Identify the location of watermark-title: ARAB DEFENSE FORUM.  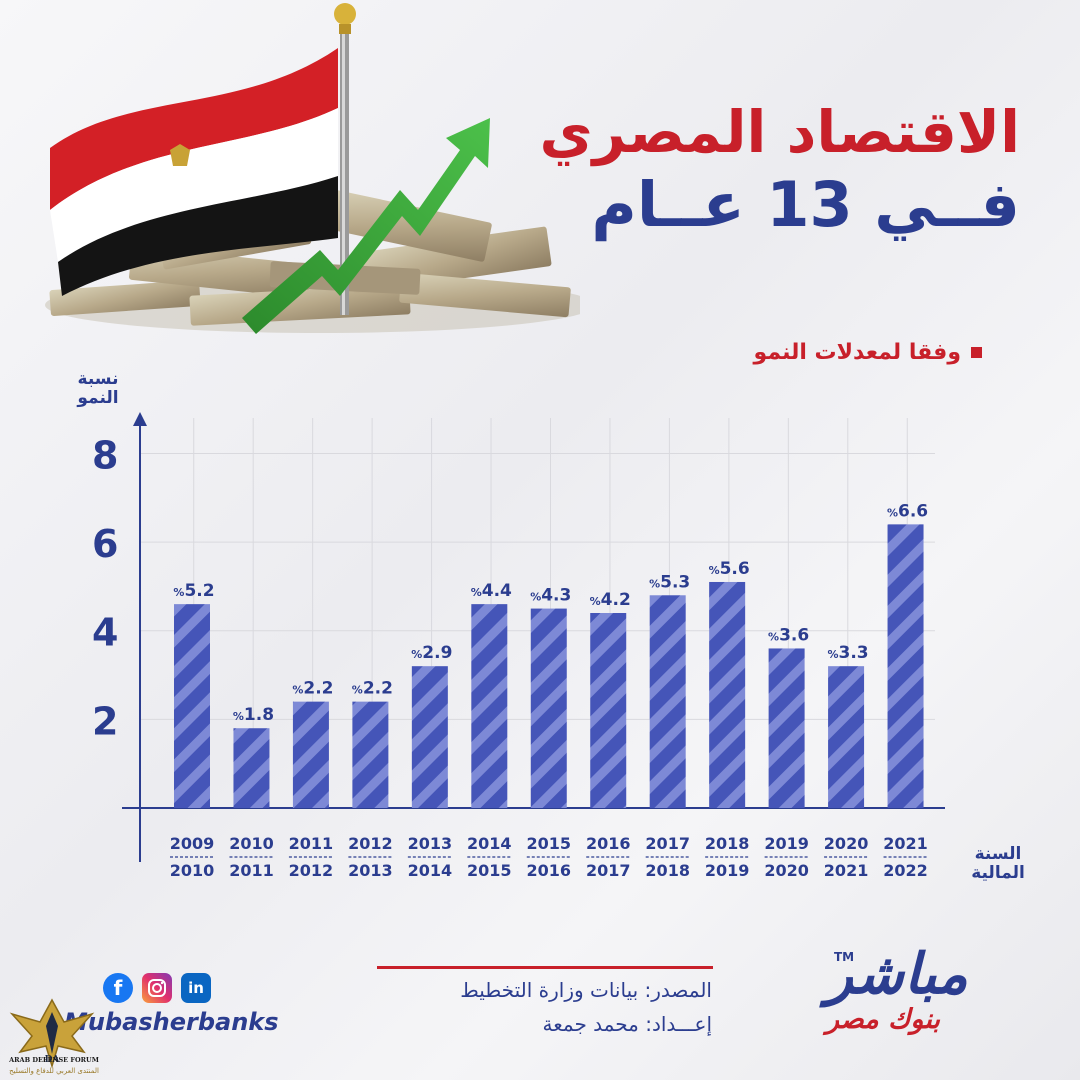
(54, 1060).